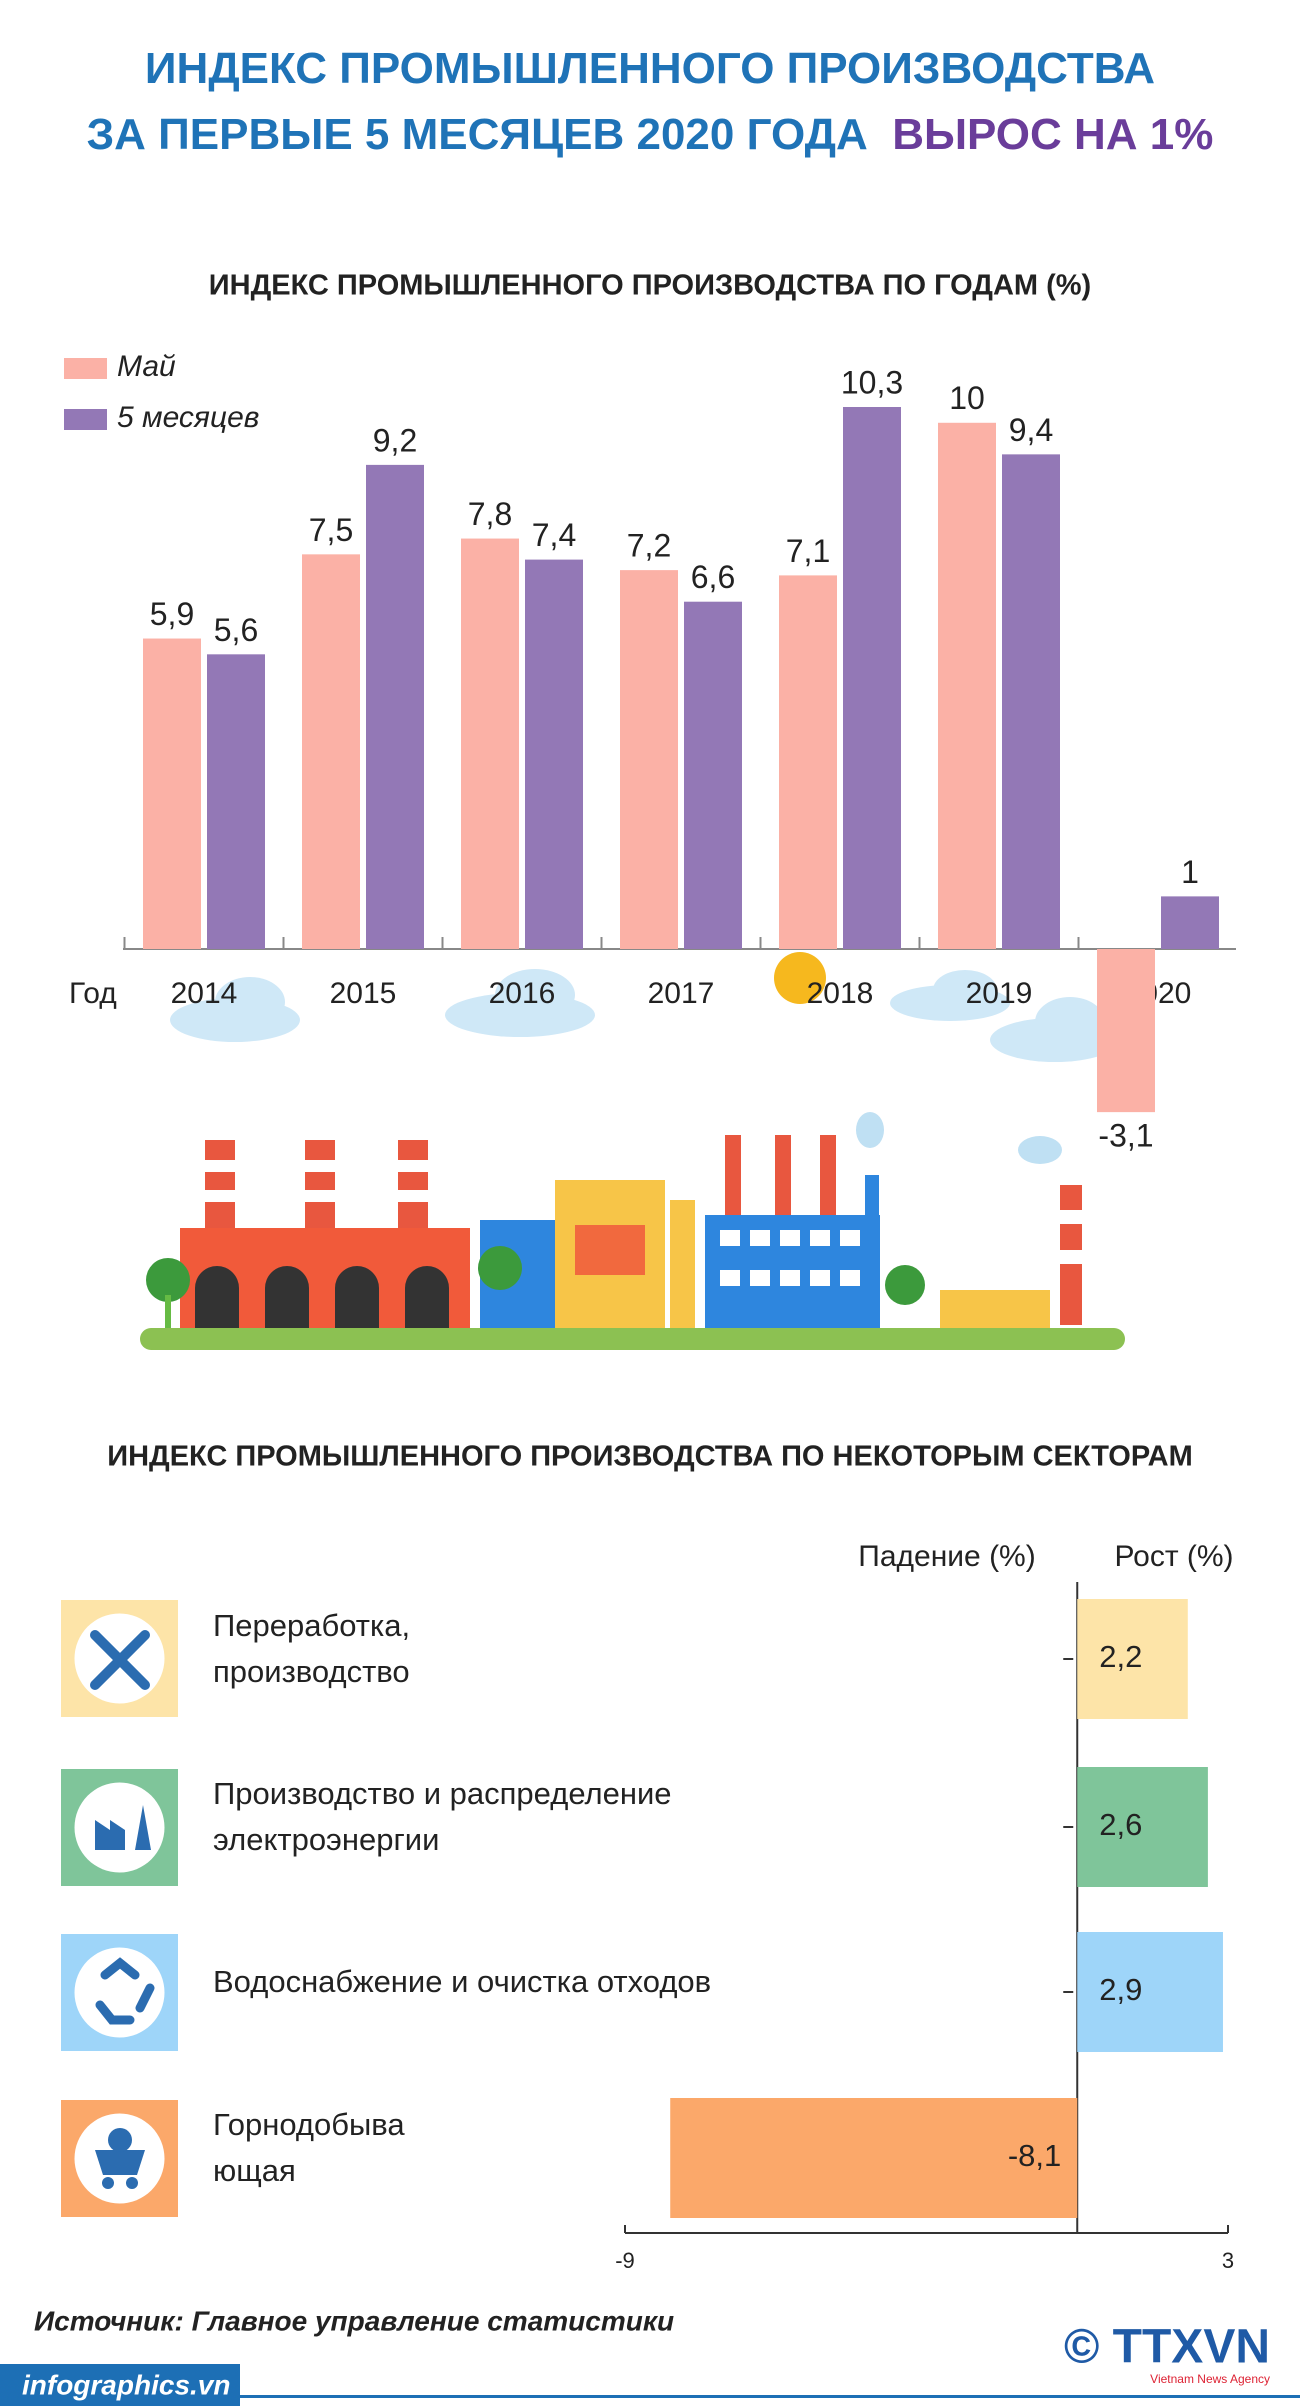  What do you see at coordinates (354, 2320) in the screenshot?
I see `source: Источник: Главное управление статистики` at bounding box center [354, 2320].